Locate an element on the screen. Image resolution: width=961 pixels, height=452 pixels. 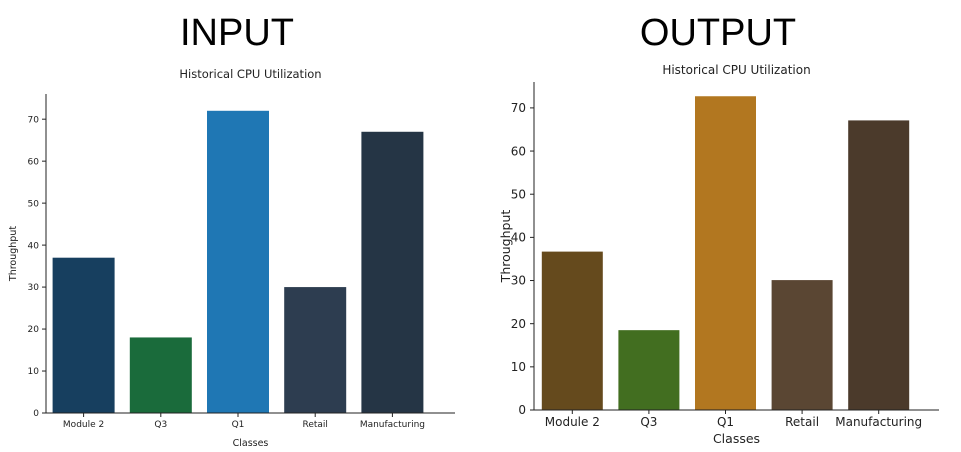
output-heading: OUTPUT is located at coordinates (718, 33).